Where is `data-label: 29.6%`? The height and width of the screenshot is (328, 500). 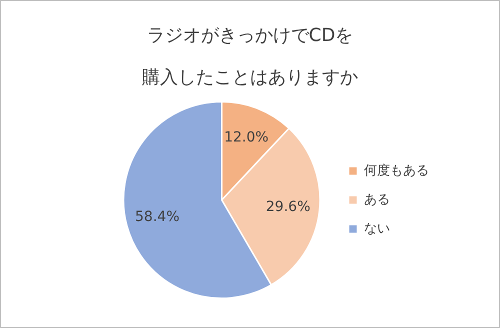
data-label: 29.6% is located at coordinates (288, 207).